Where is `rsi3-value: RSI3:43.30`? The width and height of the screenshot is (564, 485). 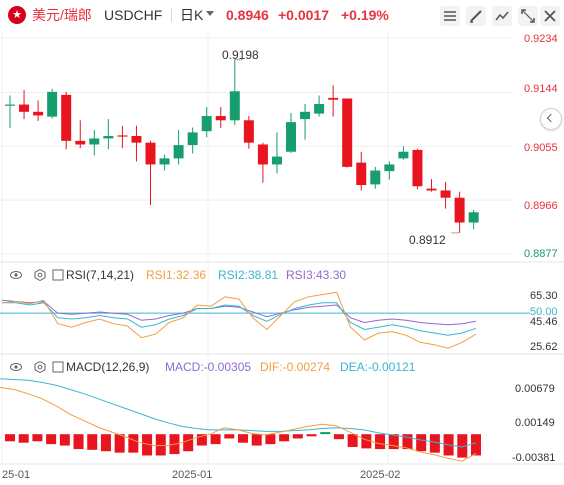 rsi3-value: RSI3:43.30 is located at coordinates (316, 275).